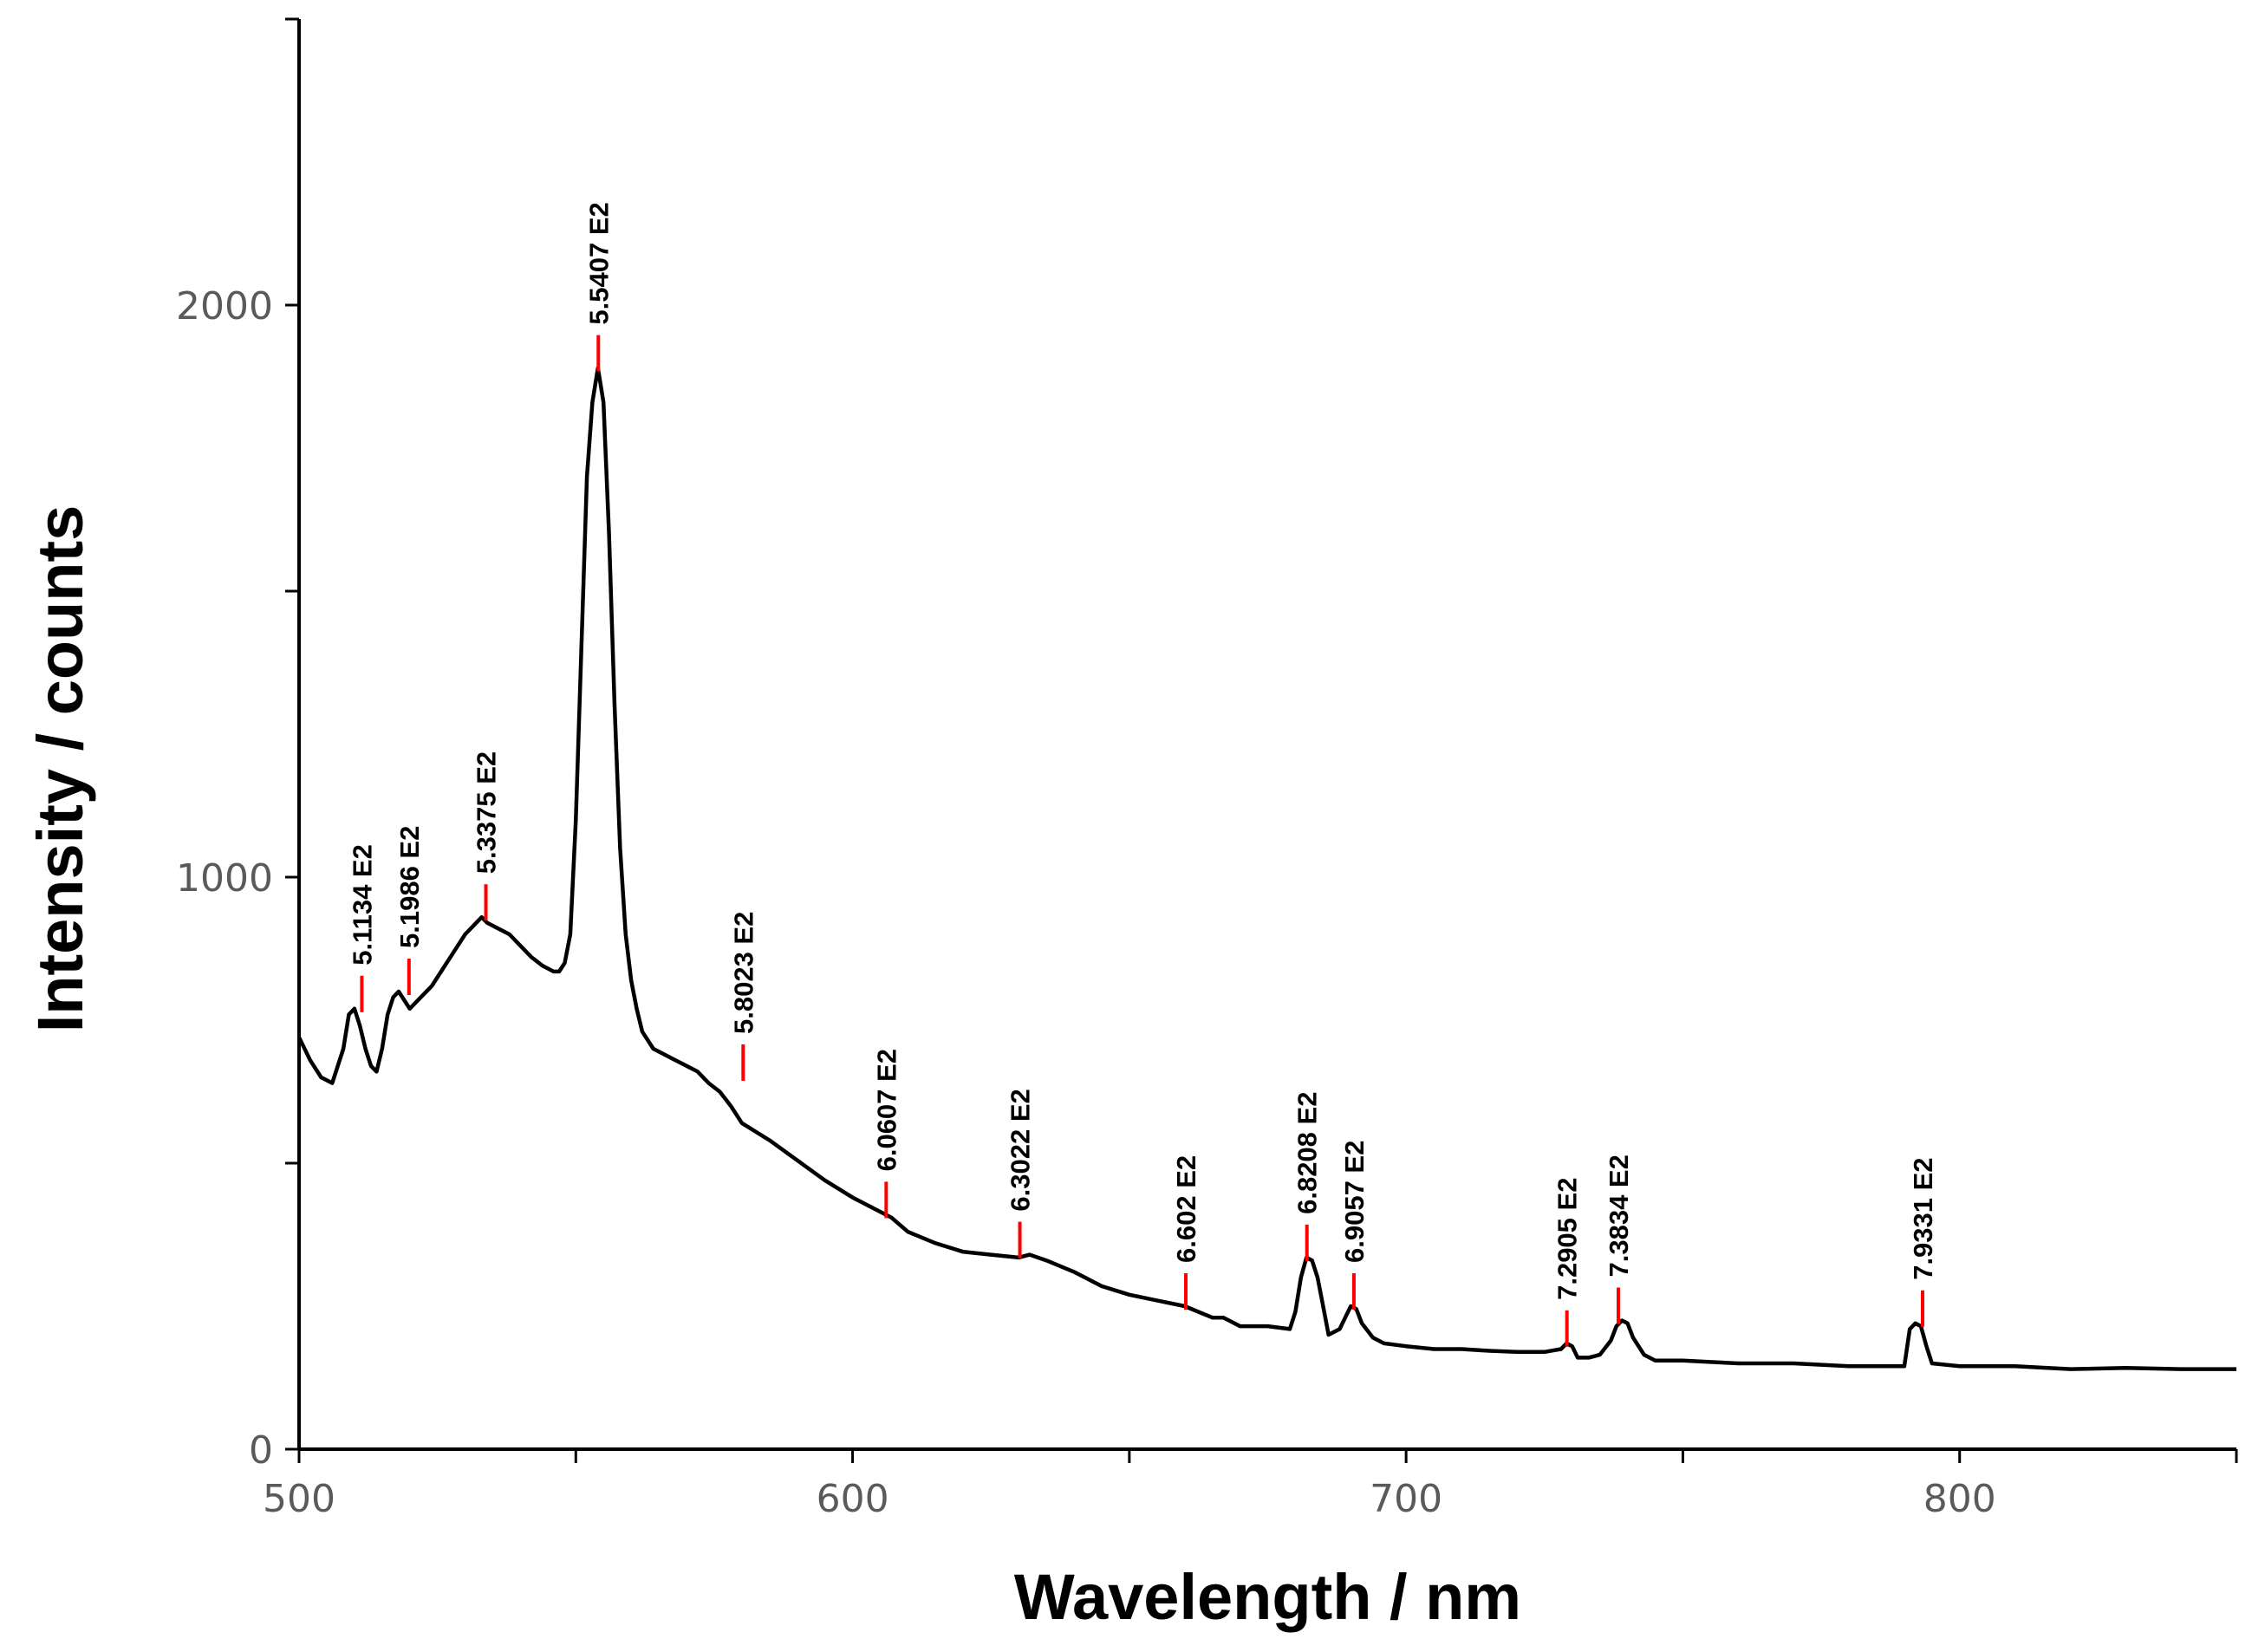 This screenshot has height=1652, width=2265. What do you see at coordinates (598, 263) in the screenshot?
I see `peak-label: 5.5407 E2` at bounding box center [598, 263].